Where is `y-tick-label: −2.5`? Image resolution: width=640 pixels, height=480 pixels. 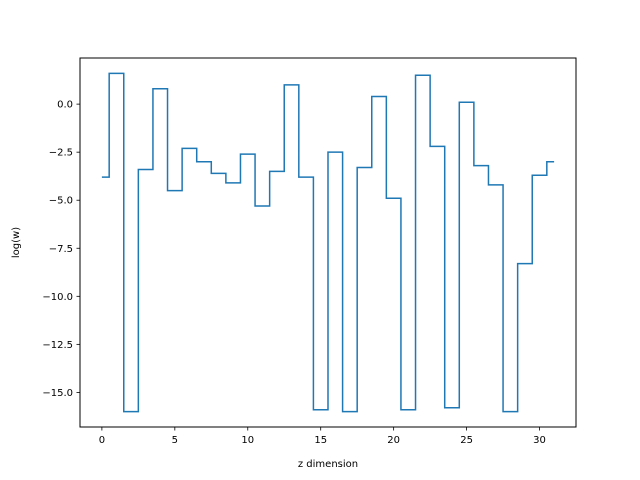 y-tick-label: −2.5 is located at coordinates (61, 153).